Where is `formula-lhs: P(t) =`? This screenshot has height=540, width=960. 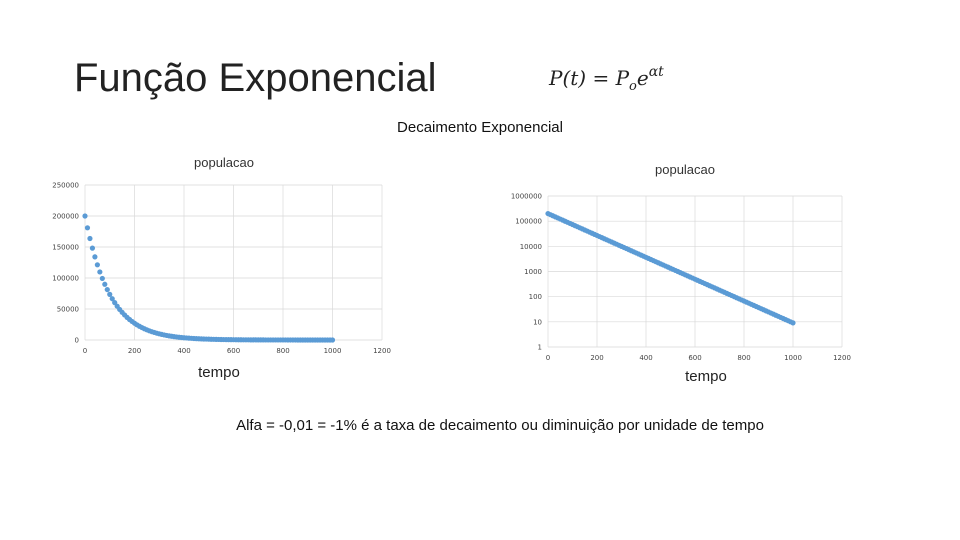 formula-lhs: P(t) = is located at coordinates (582, 78).